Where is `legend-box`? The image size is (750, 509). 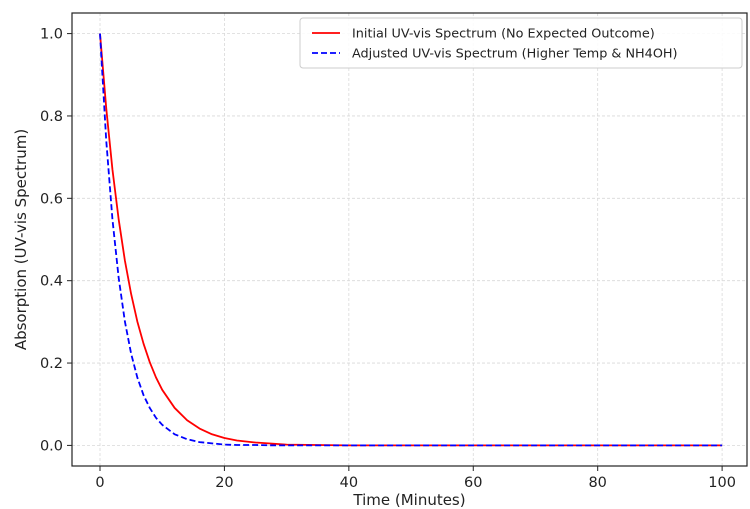 legend-box is located at coordinates (521, 43).